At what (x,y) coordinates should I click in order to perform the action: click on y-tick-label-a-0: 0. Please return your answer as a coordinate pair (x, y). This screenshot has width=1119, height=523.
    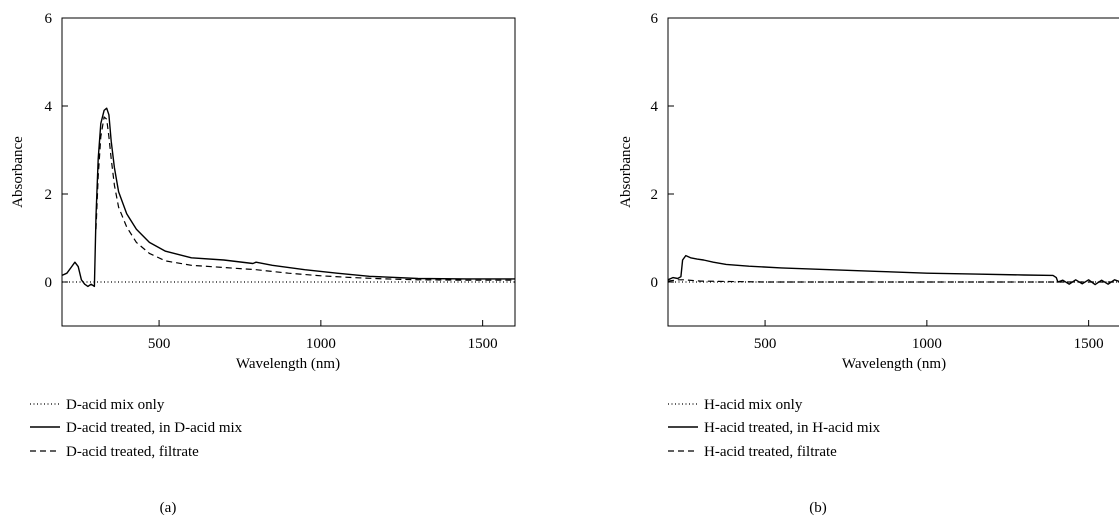
    Looking at the image, I should click on (49, 283).